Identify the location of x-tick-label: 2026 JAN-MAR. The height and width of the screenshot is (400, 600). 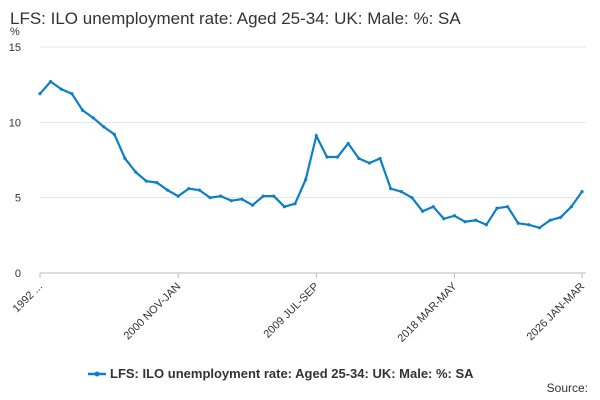
(556, 312).